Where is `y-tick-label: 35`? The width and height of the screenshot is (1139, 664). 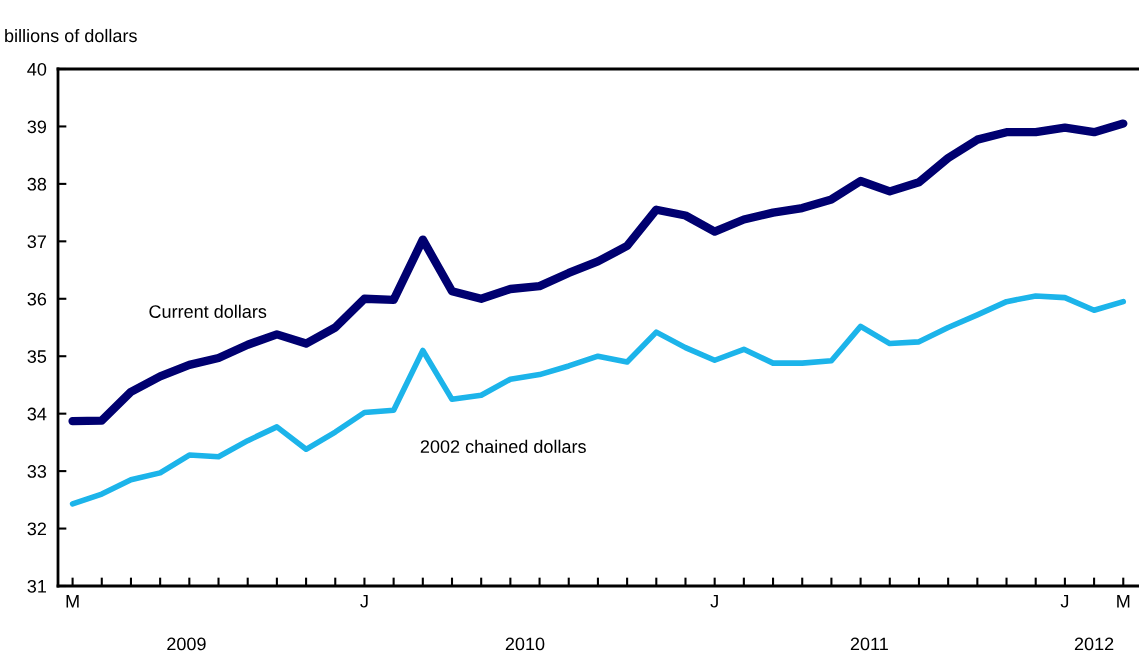
y-tick-label: 35 is located at coordinates (37, 356).